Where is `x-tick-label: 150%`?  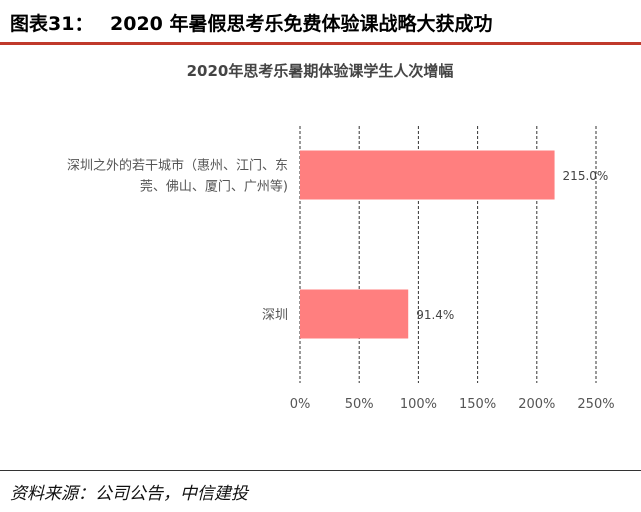 x-tick-label: 150% is located at coordinates (477, 404).